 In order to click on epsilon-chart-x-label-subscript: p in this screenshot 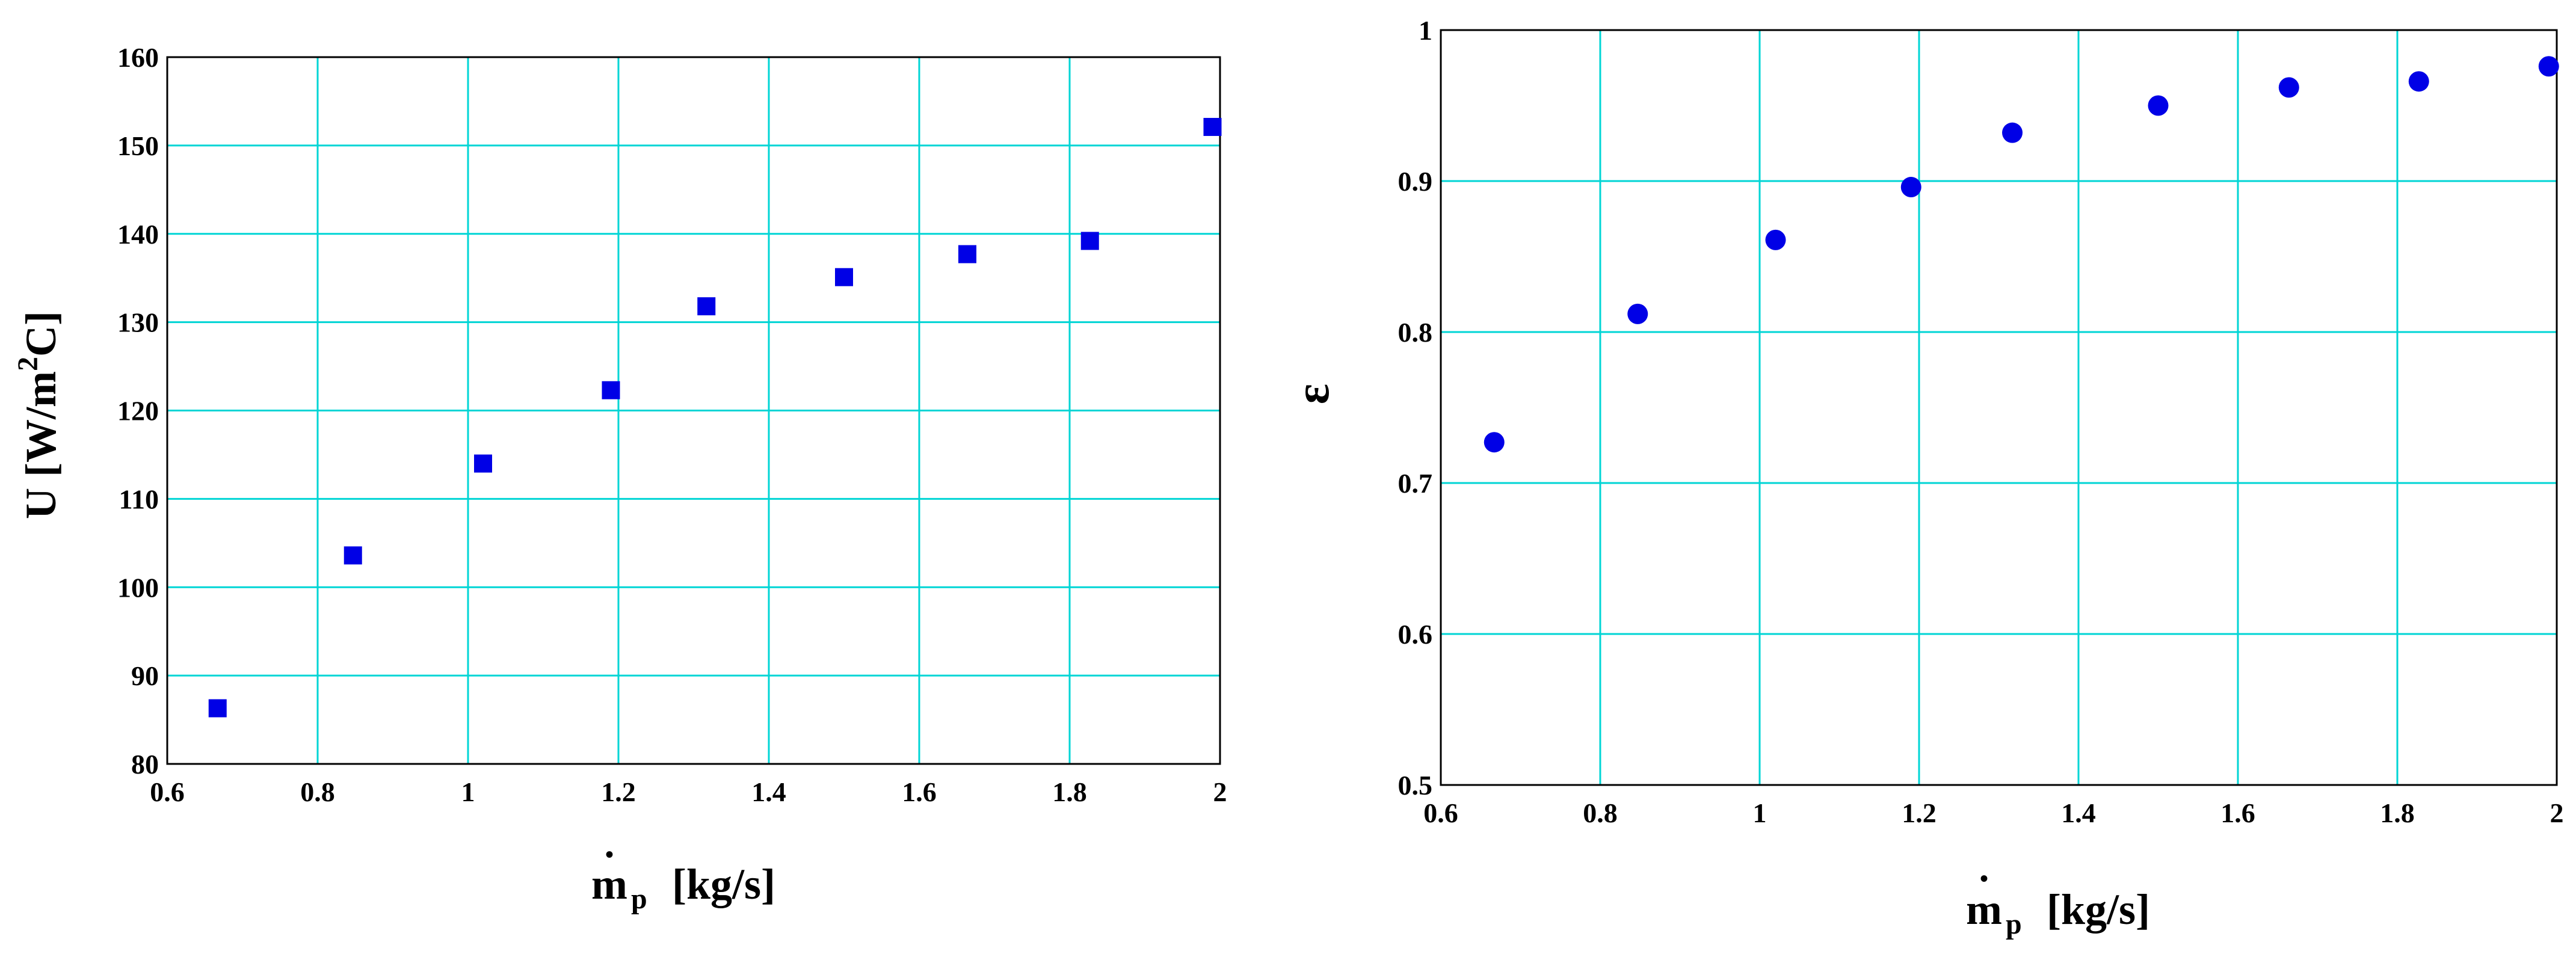, I will do `click(2014, 924)`.